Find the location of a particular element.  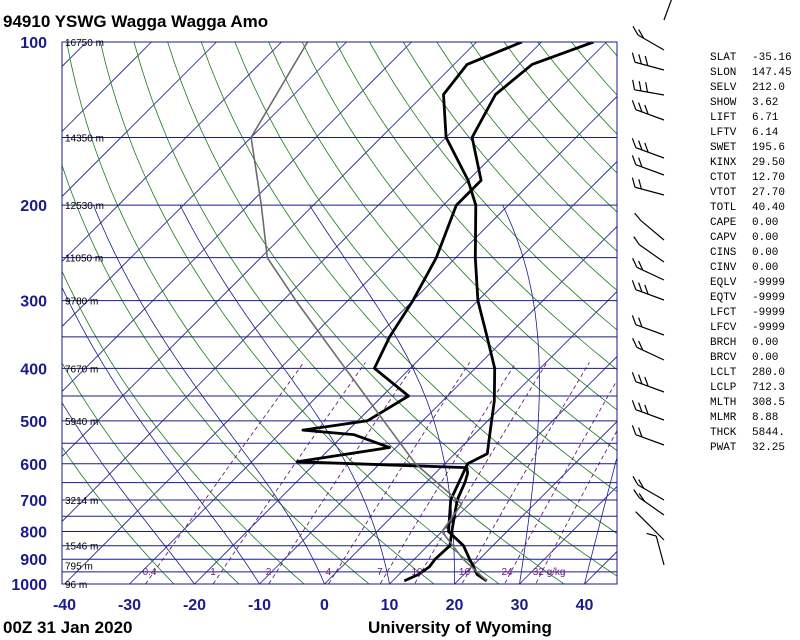

height-label: 11050 m is located at coordinates (84, 259).